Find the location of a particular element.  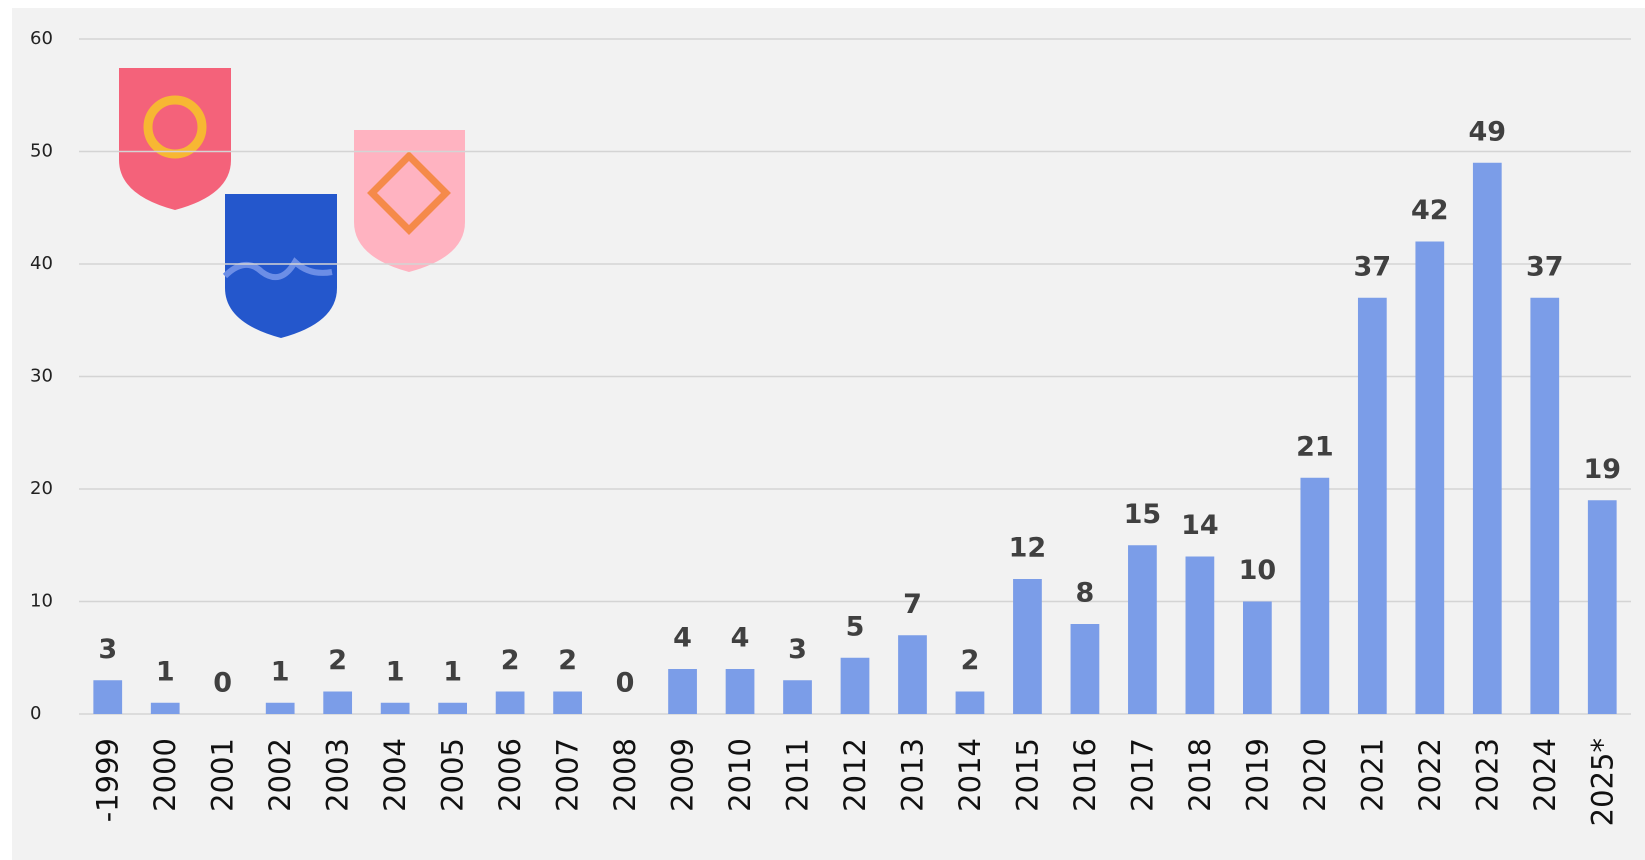

data-label: 15 is located at coordinates (1143, 514).